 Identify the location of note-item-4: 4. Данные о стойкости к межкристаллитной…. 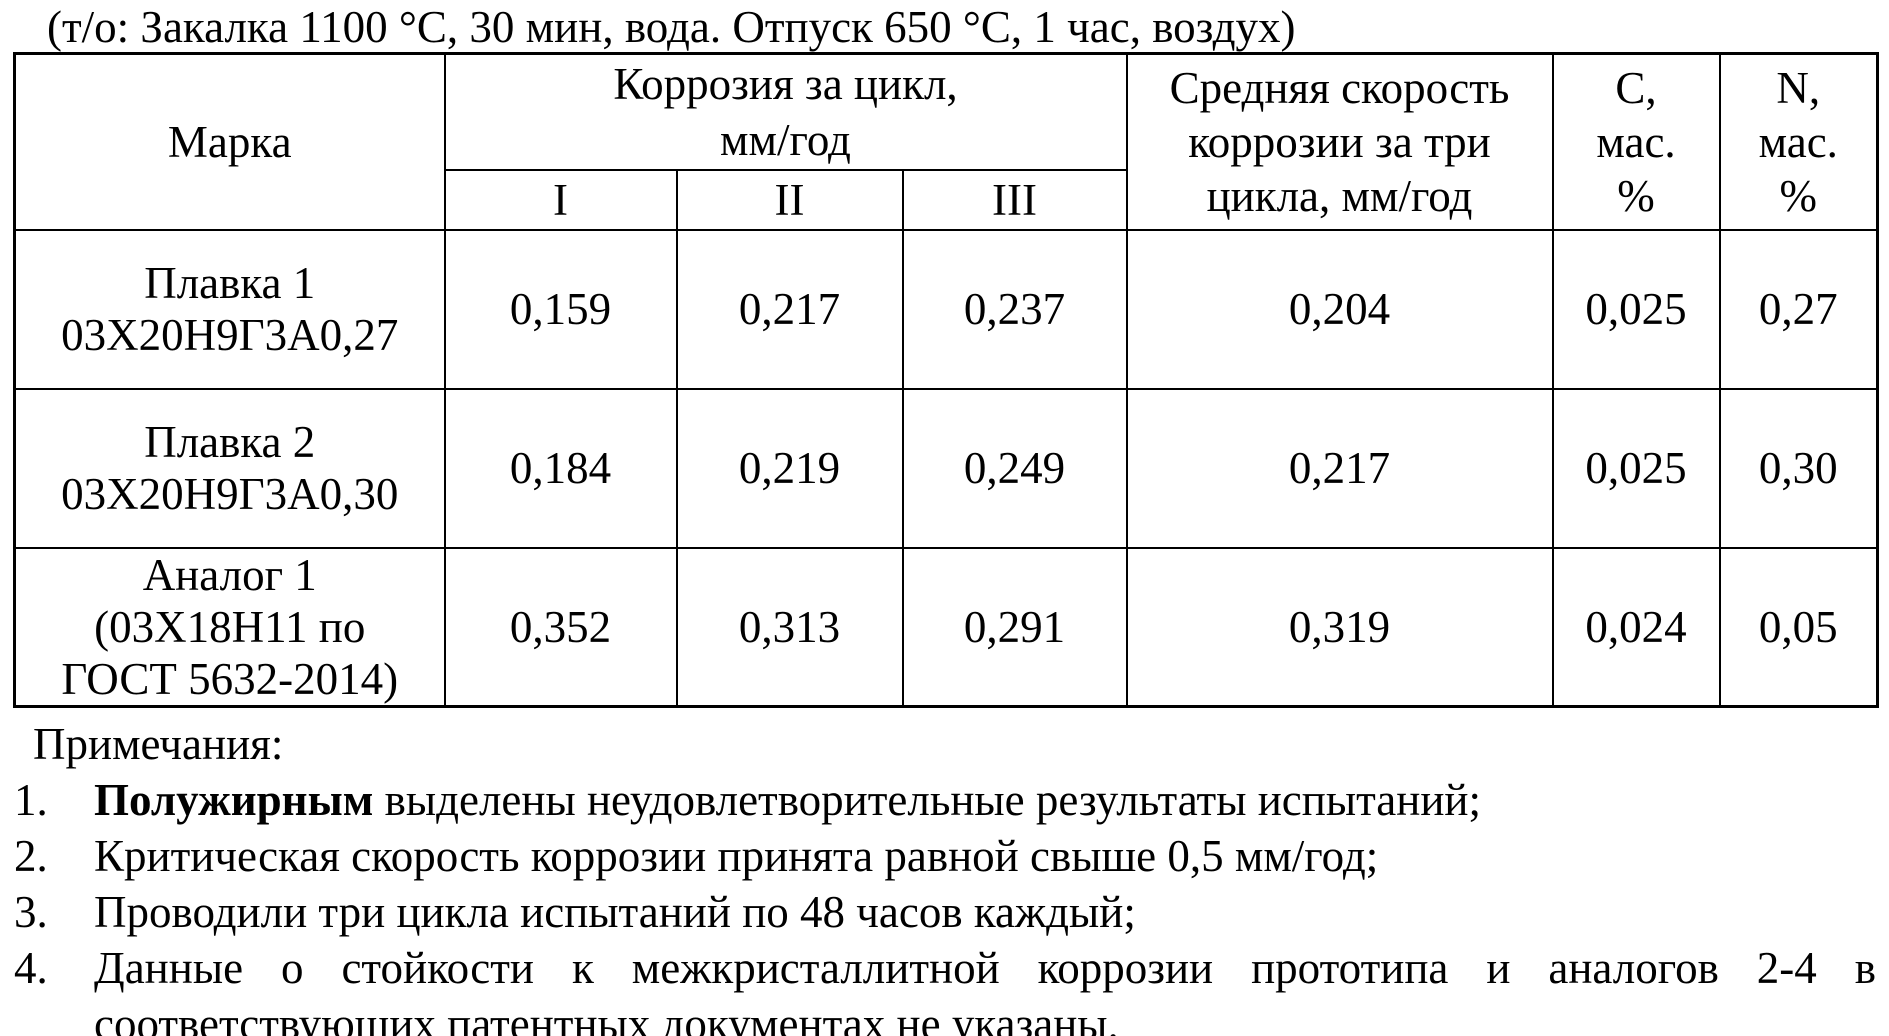
(944, 988).